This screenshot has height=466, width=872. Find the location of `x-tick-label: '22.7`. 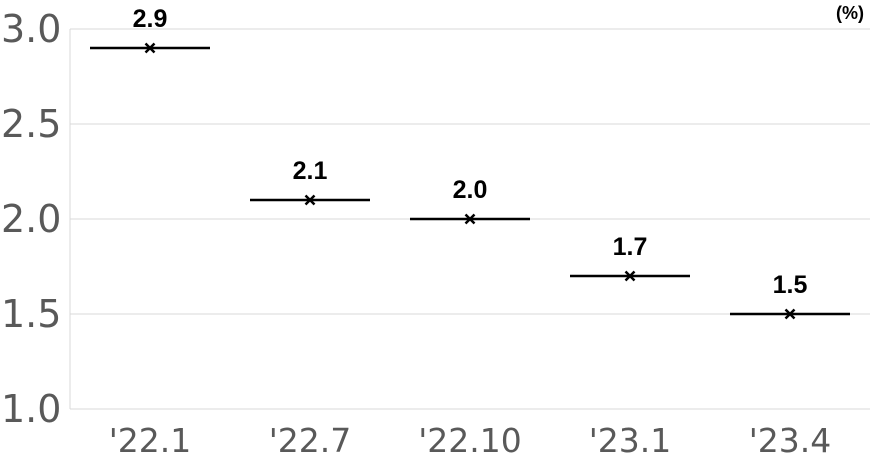

x-tick-label: '22.7 is located at coordinates (310, 440).